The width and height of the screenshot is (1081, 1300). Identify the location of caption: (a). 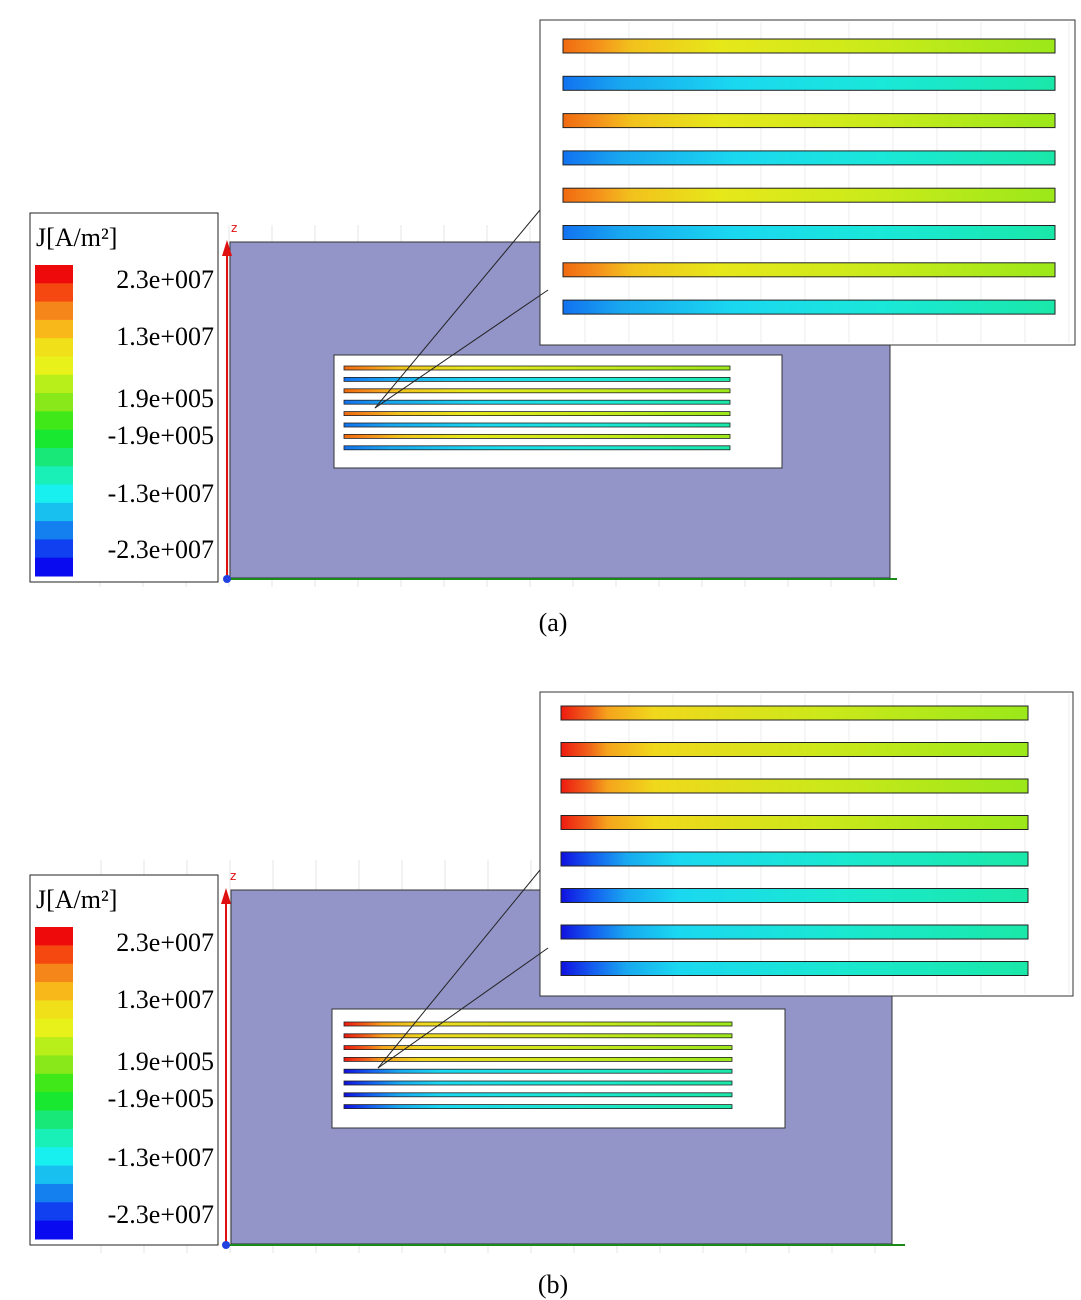
(553, 622).